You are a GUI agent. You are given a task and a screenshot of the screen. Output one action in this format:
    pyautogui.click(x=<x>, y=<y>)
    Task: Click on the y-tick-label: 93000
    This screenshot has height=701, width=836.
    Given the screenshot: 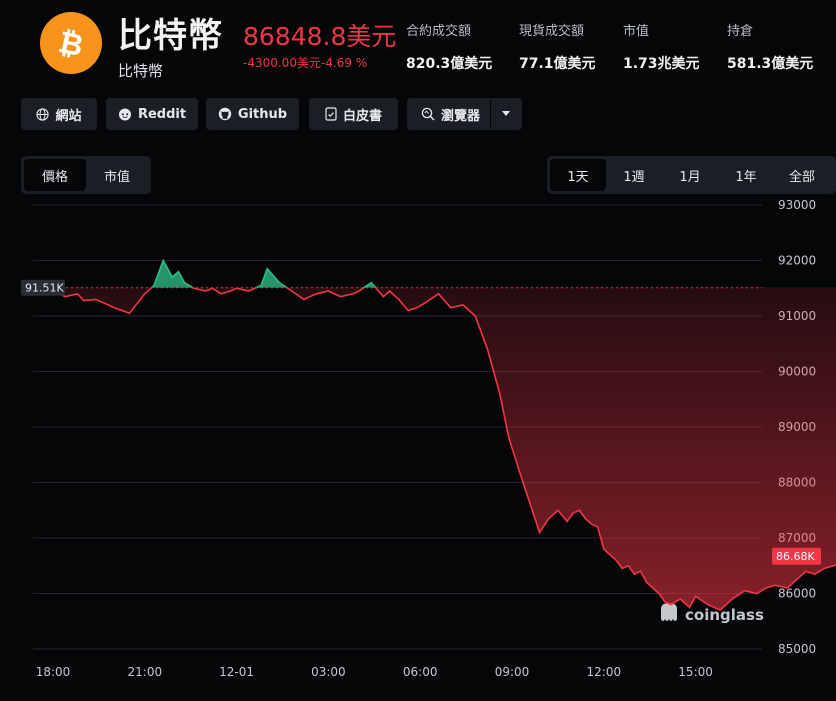 What is the action you would take?
    pyautogui.click(x=797, y=205)
    